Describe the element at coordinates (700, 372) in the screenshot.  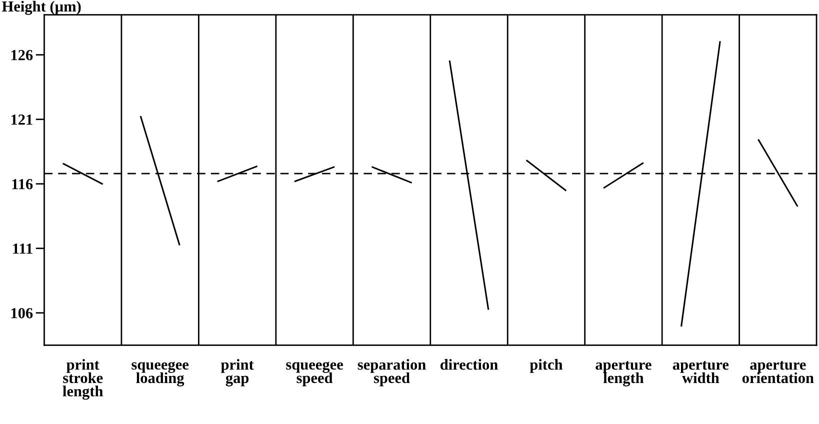
I see `text: aperture width` at that location.